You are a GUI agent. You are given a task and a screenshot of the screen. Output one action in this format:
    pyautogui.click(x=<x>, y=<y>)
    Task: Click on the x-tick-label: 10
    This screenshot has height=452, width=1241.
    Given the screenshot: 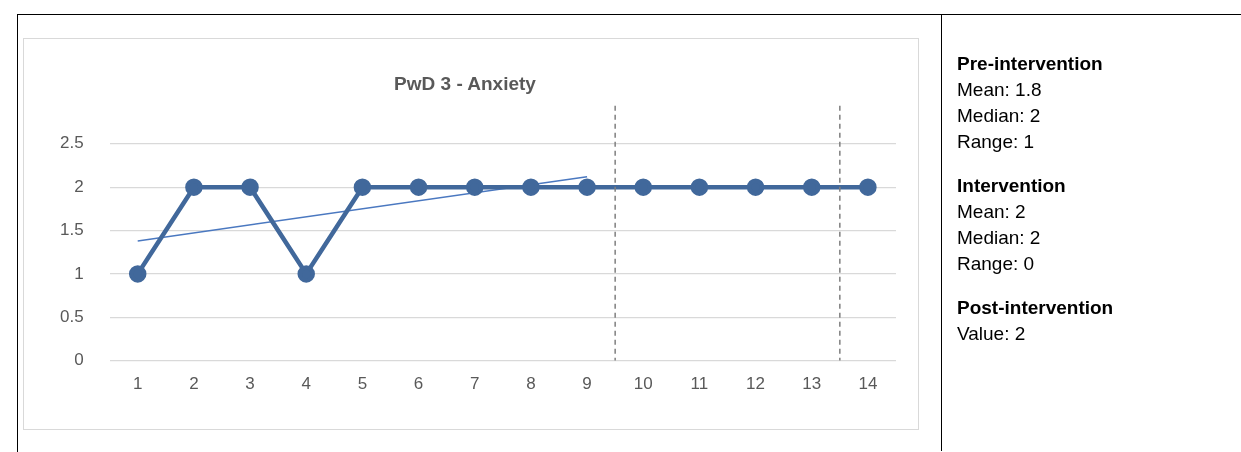 What is the action you would take?
    pyautogui.click(x=643, y=384)
    